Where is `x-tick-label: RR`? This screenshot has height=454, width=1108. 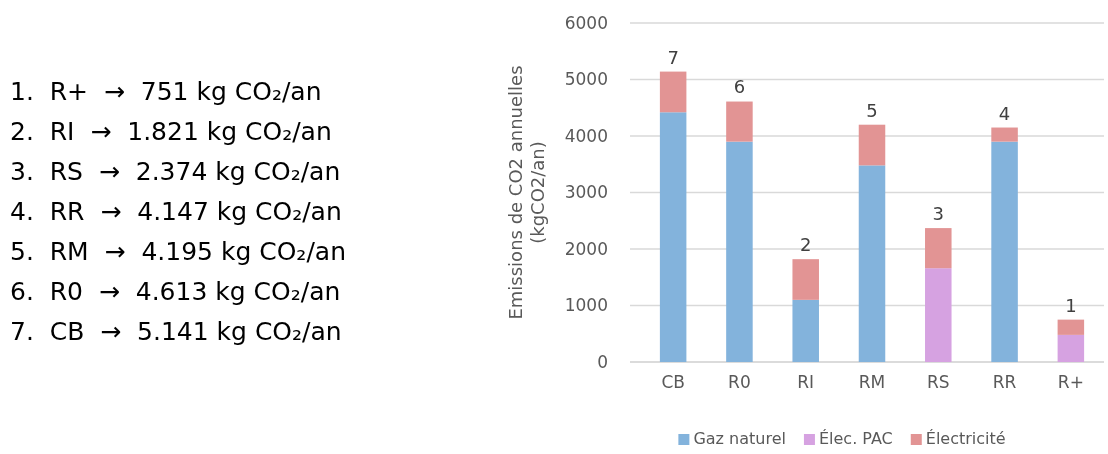 x-tick-label: RR is located at coordinates (1004, 382).